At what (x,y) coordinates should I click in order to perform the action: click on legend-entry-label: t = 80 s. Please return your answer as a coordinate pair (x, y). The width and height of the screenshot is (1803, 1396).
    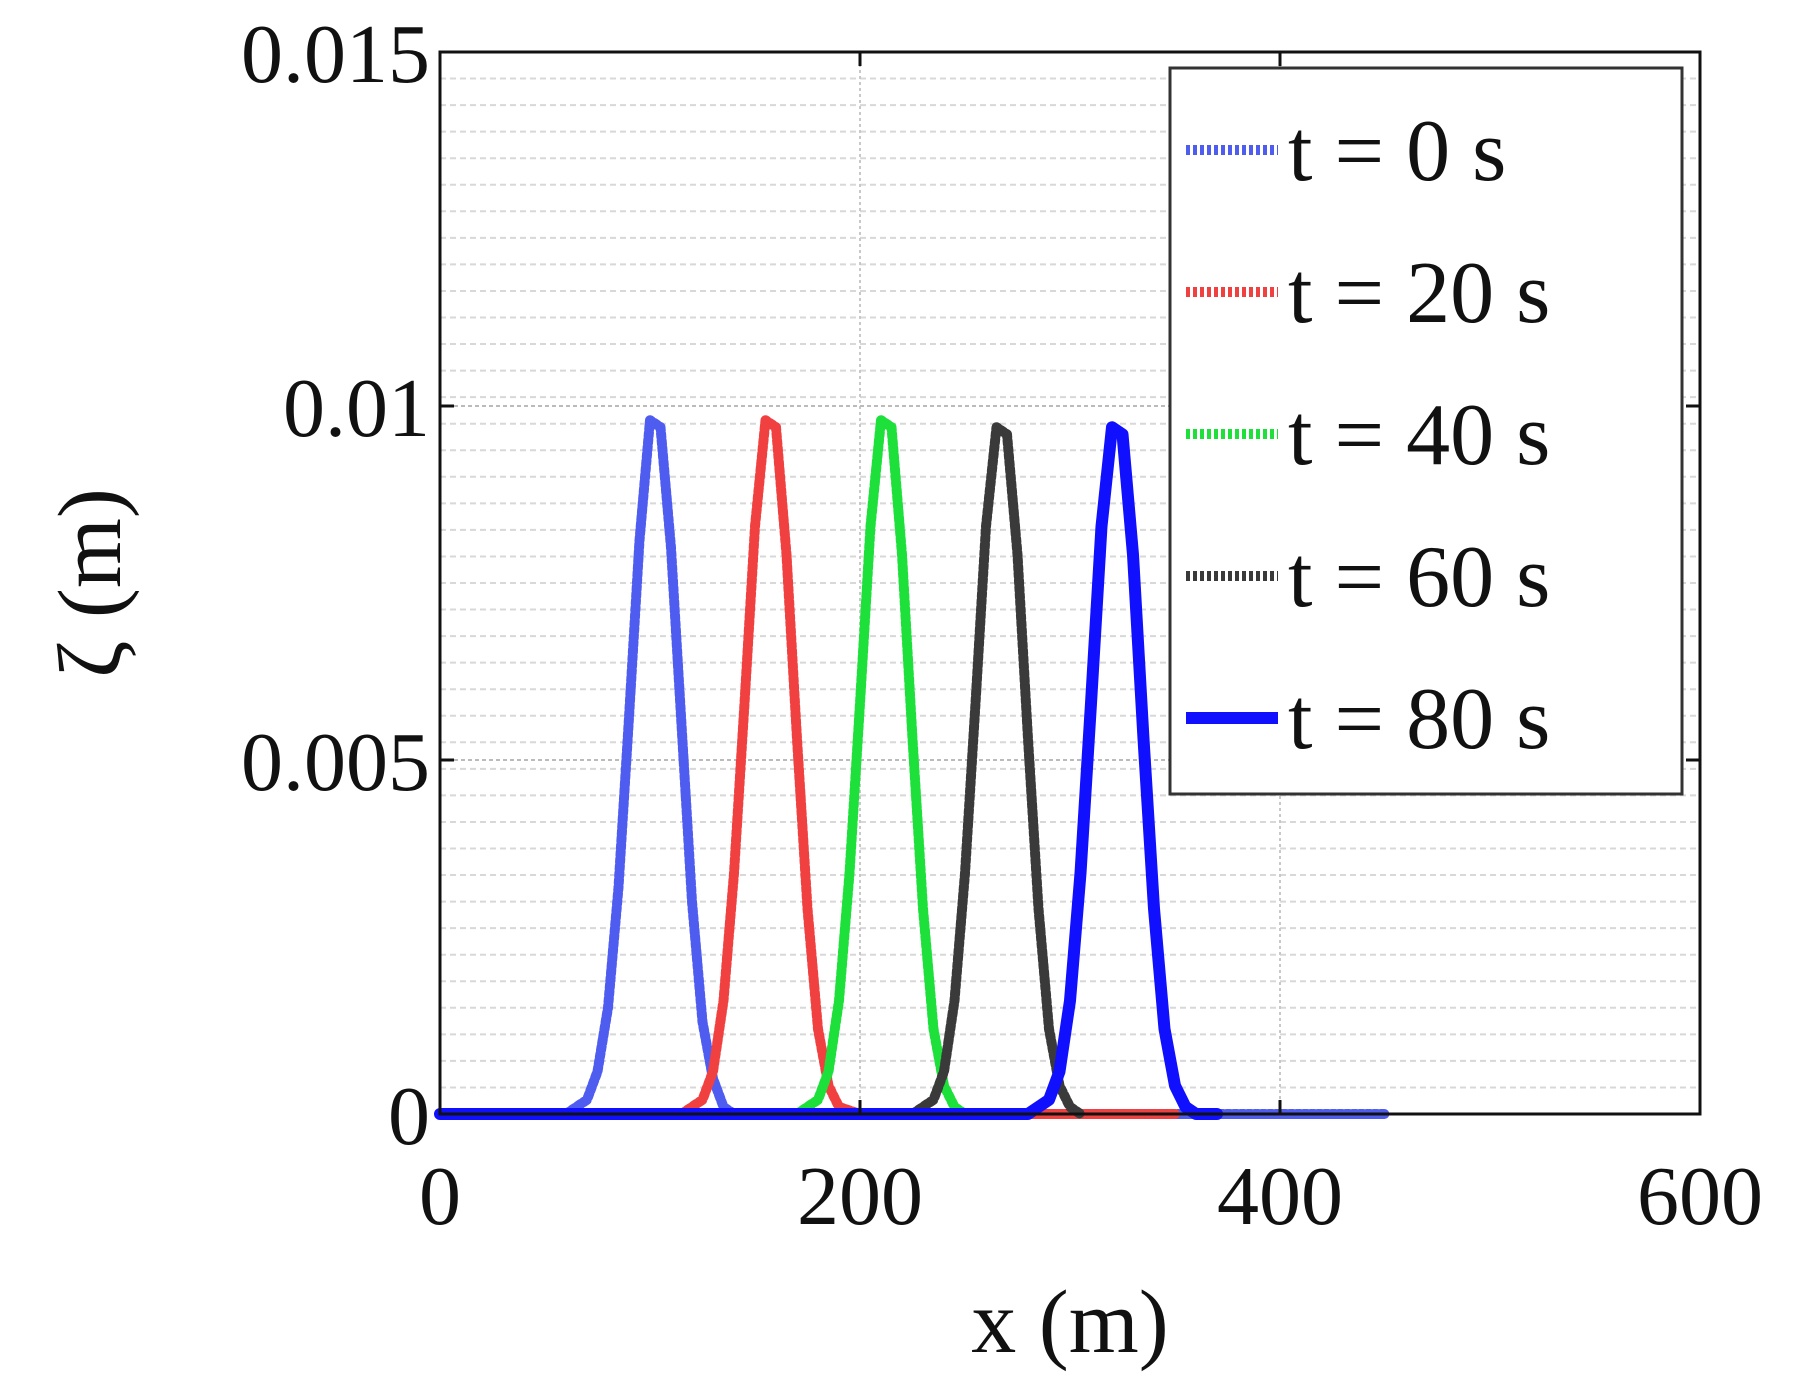
    Looking at the image, I should click on (1419, 719).